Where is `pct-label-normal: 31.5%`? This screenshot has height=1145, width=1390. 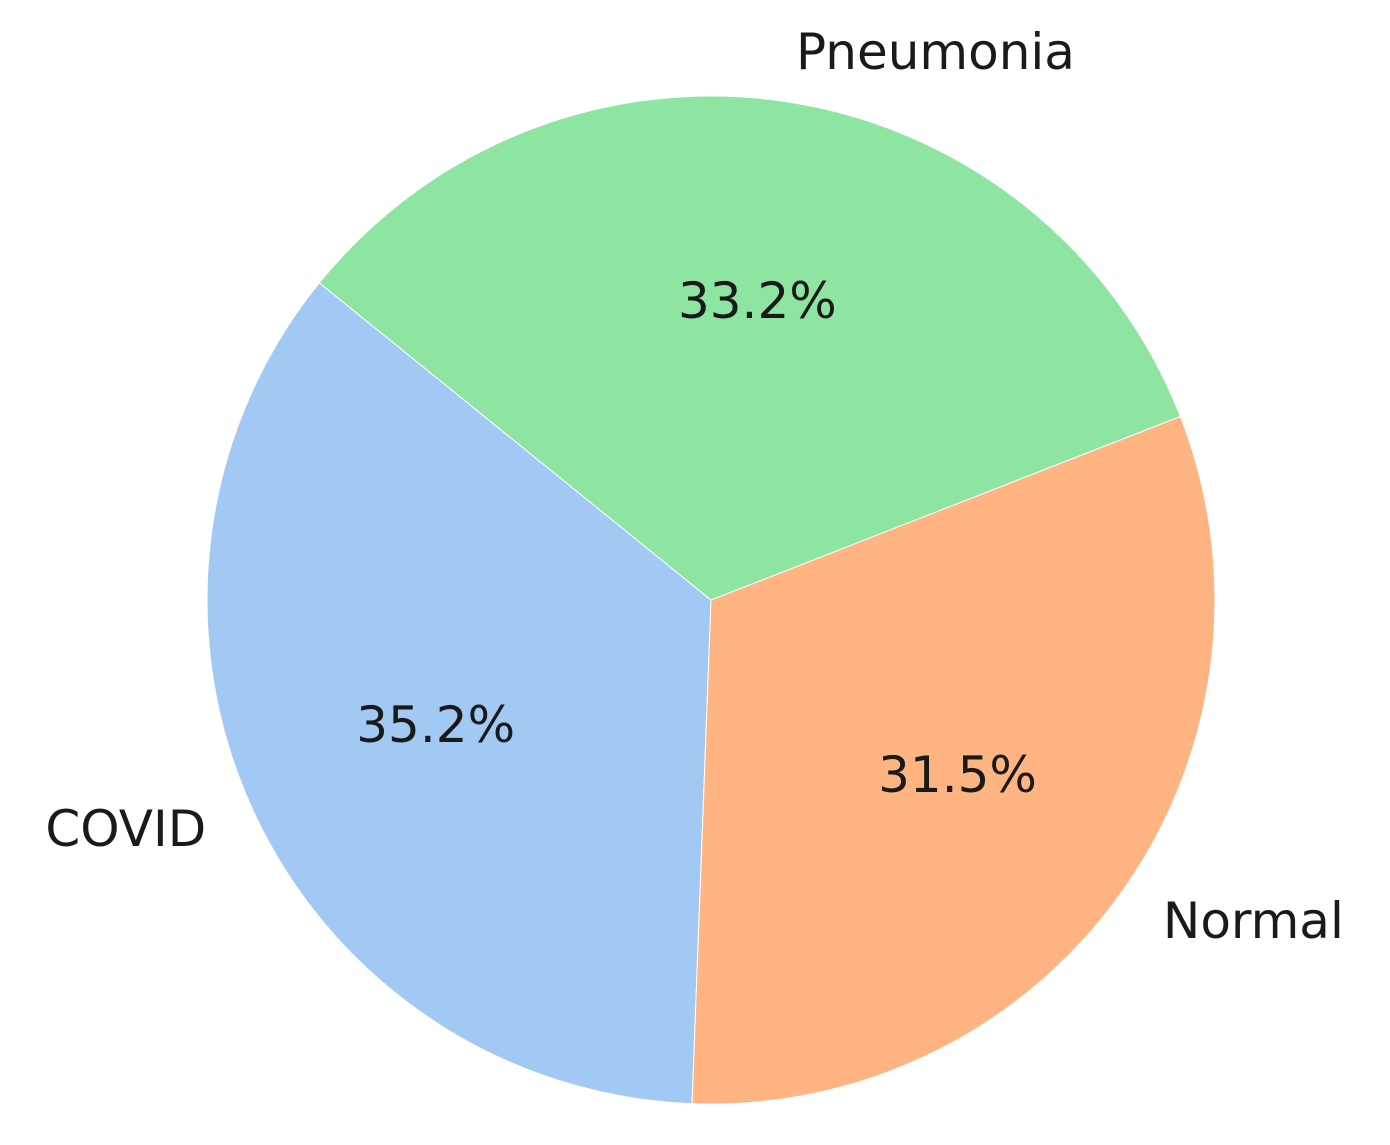 pct-label-normal: 31.5% is located at coordinates (957, 775).